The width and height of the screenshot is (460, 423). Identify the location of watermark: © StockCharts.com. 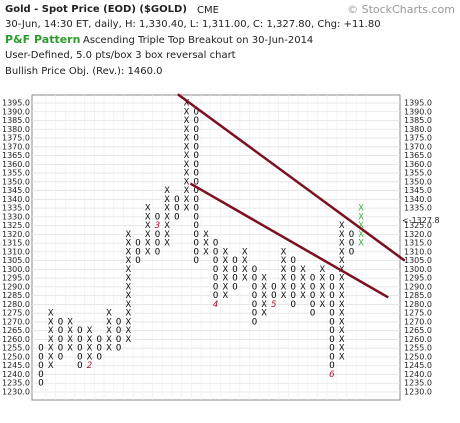
(401, 9).